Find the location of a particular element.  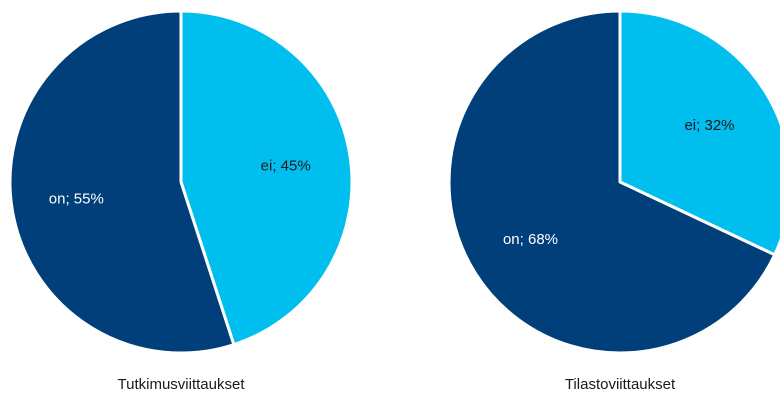

slice-label-ei: ei; 45% is located at coordinates (286, 165).